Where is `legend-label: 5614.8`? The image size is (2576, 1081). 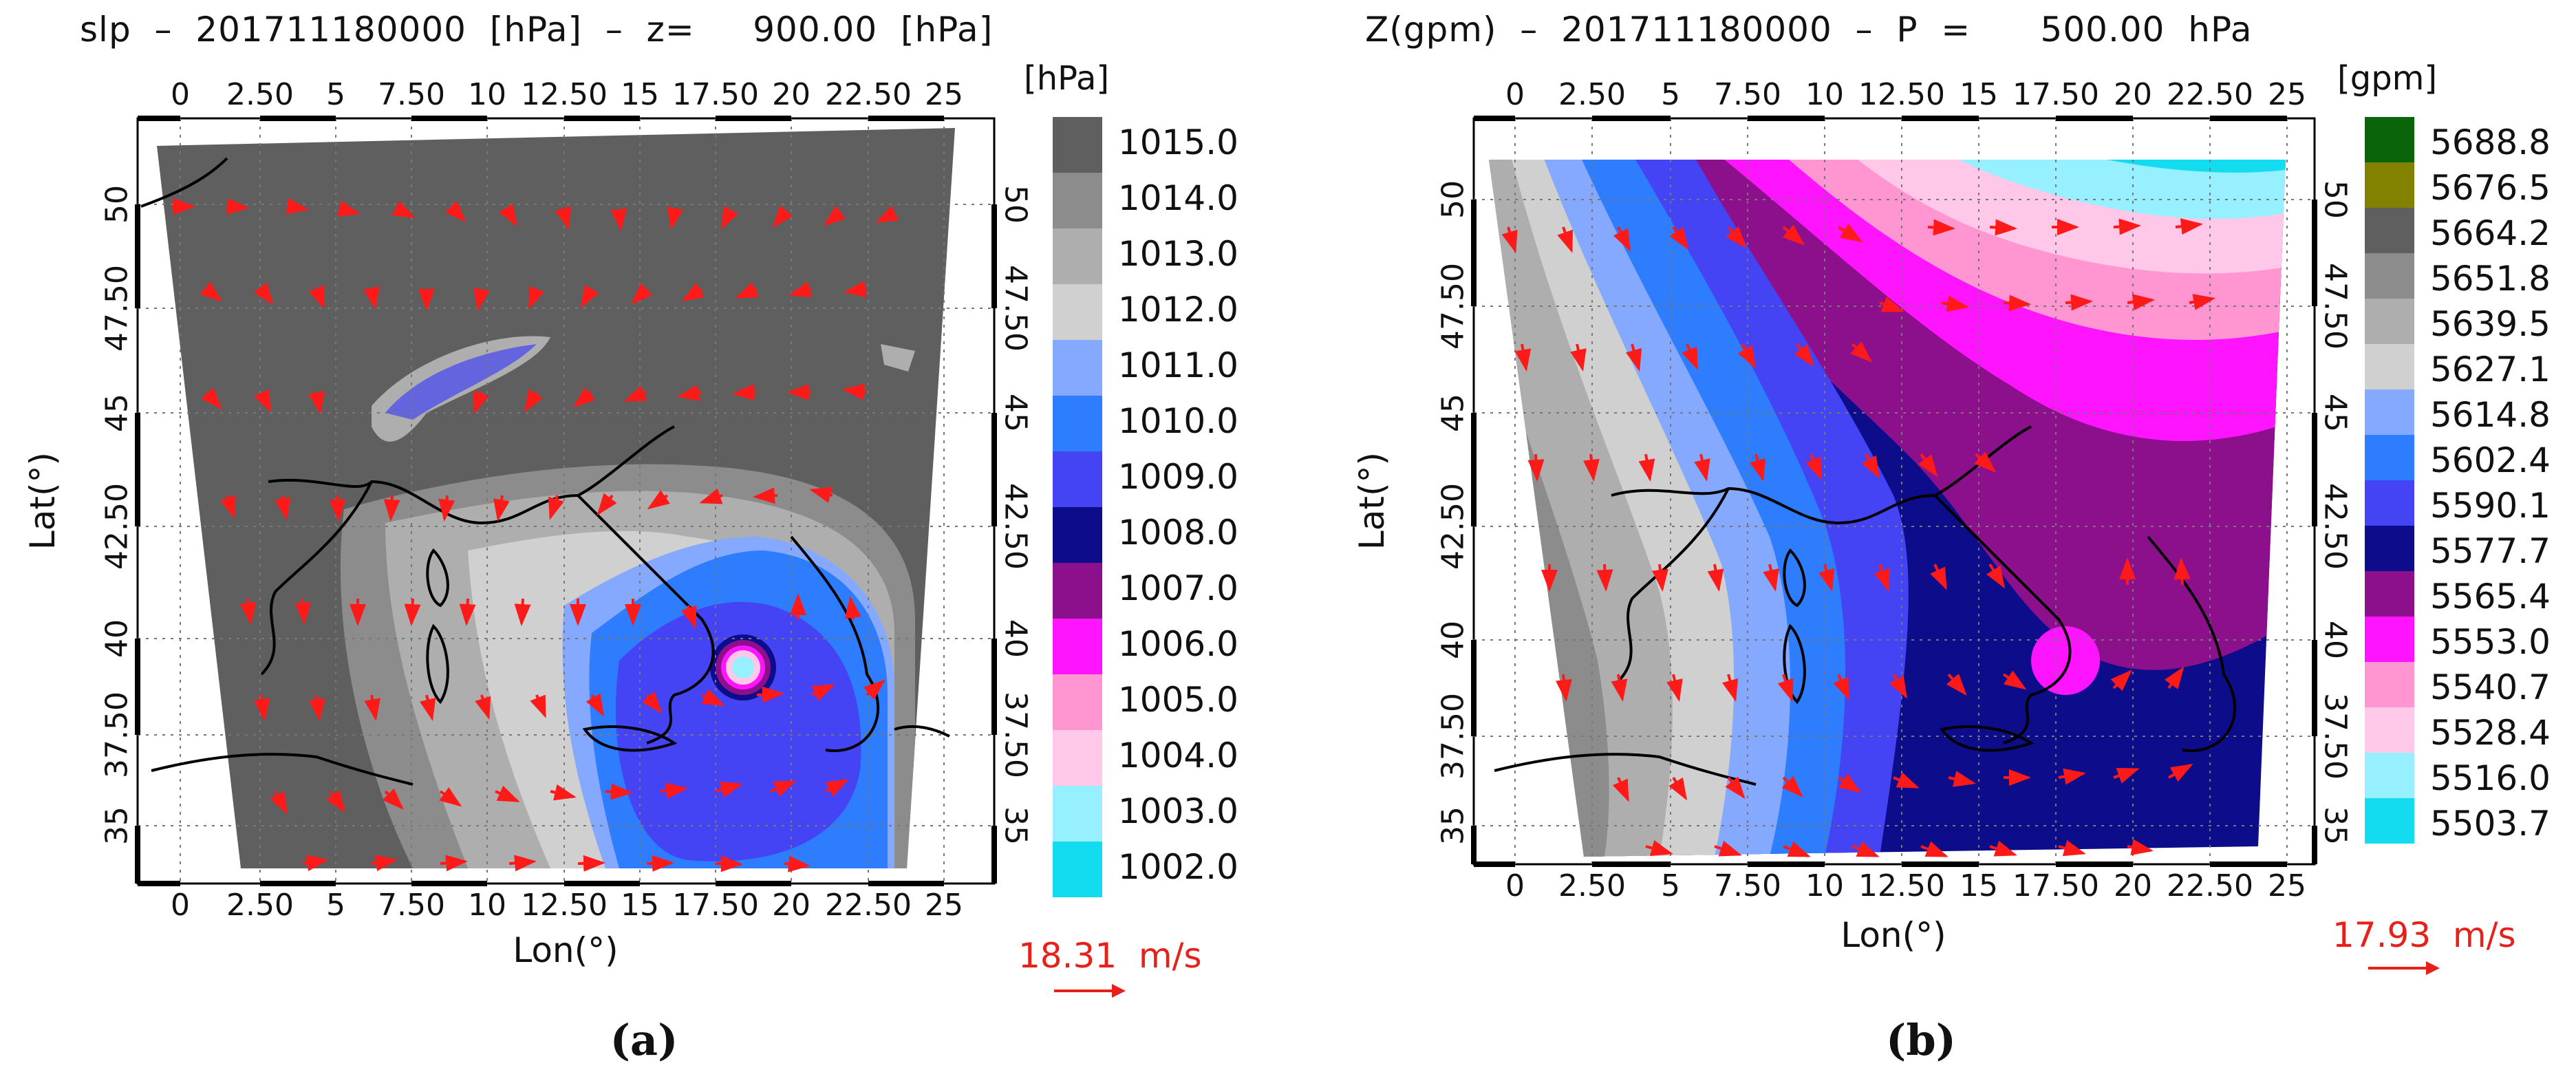 legend-label: 5614.8 is located at coordinates (2490, 415).